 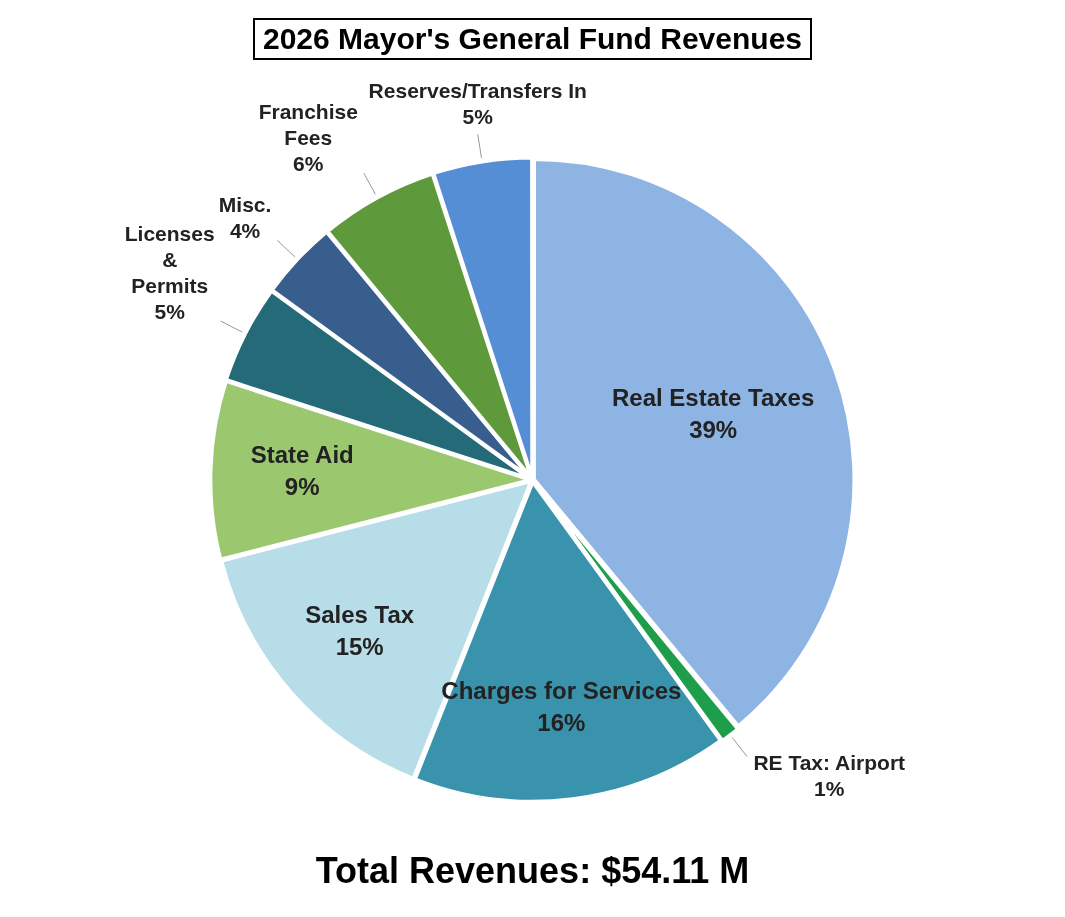 I want to click on data-label: 9%, so click(x=302, y=487).